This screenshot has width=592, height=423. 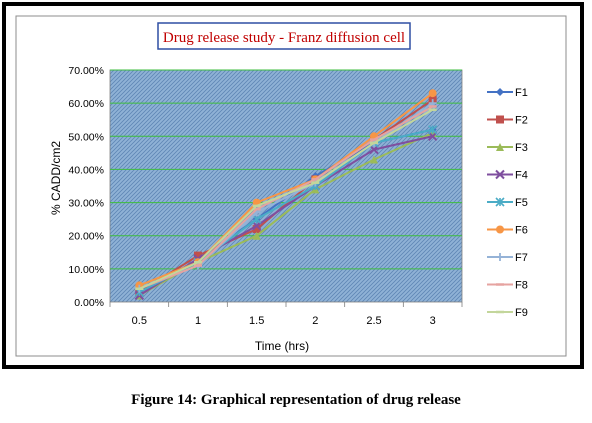 I want to click on legend-label: F7, so click(x=521, y=258).